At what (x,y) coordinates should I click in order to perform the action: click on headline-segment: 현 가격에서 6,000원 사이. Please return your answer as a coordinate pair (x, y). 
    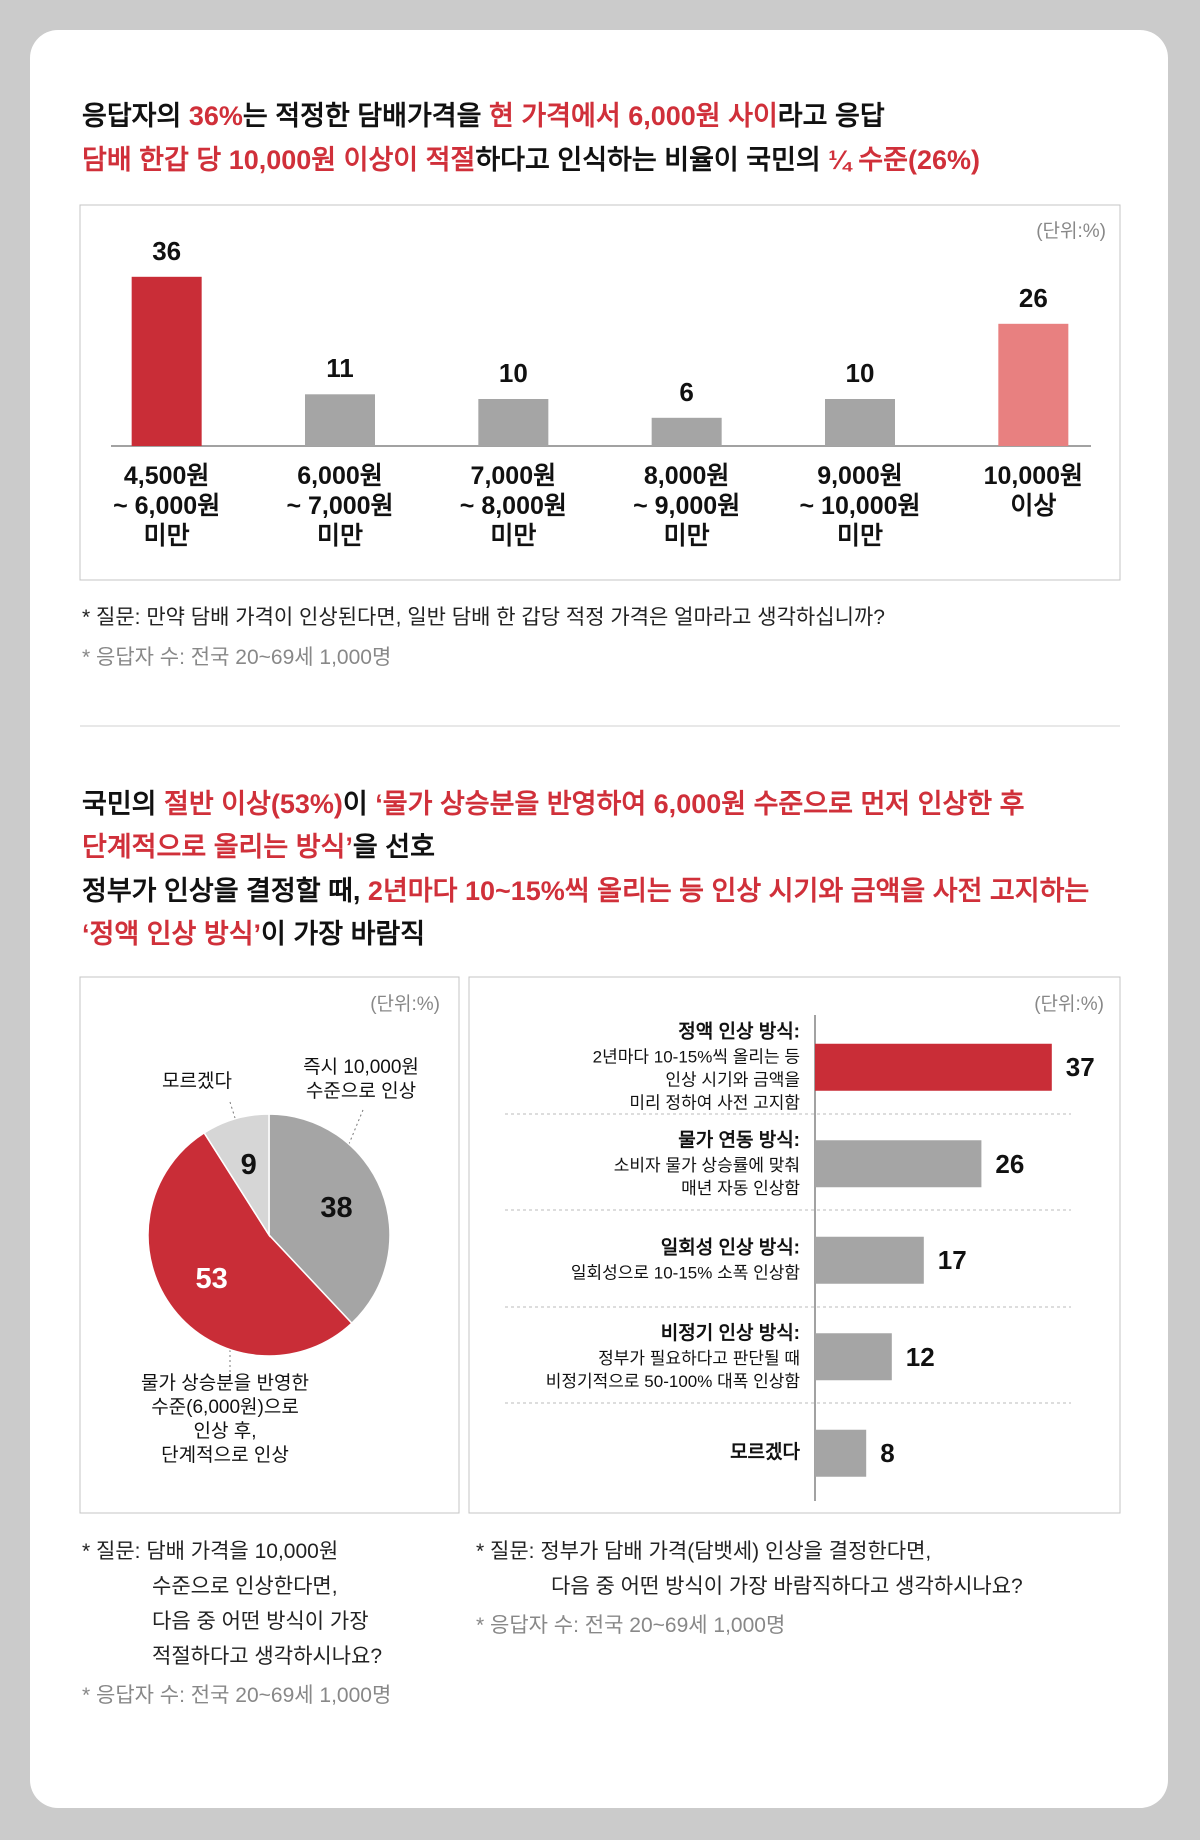
    Looking at the image, I should click on (633, 116).